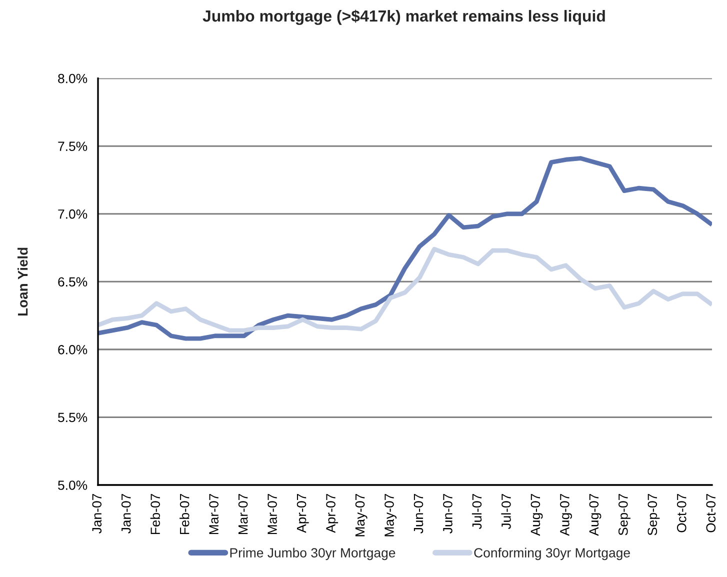  Describe the element at coordinates (73, 282) in the screenshot. I see `y-tick-label: 6.5%` at that location.